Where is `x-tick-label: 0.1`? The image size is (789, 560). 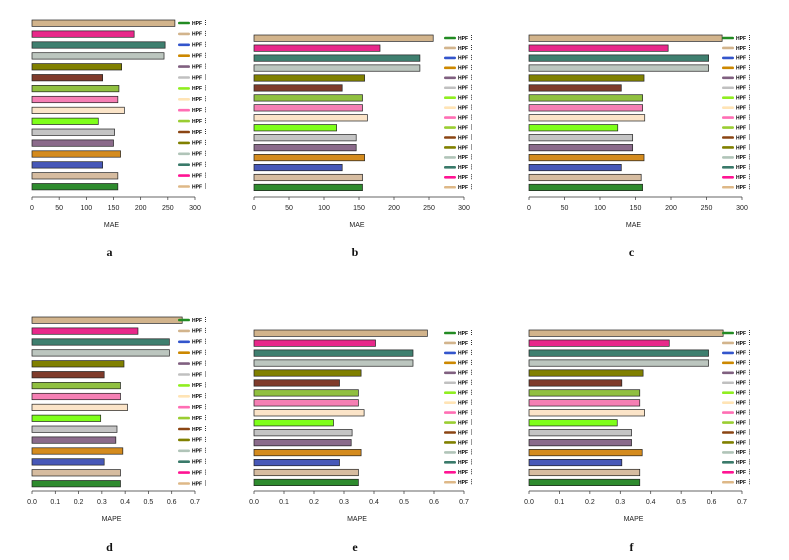
x-tick-label: 0.1 is located at coordinates (560, 502).